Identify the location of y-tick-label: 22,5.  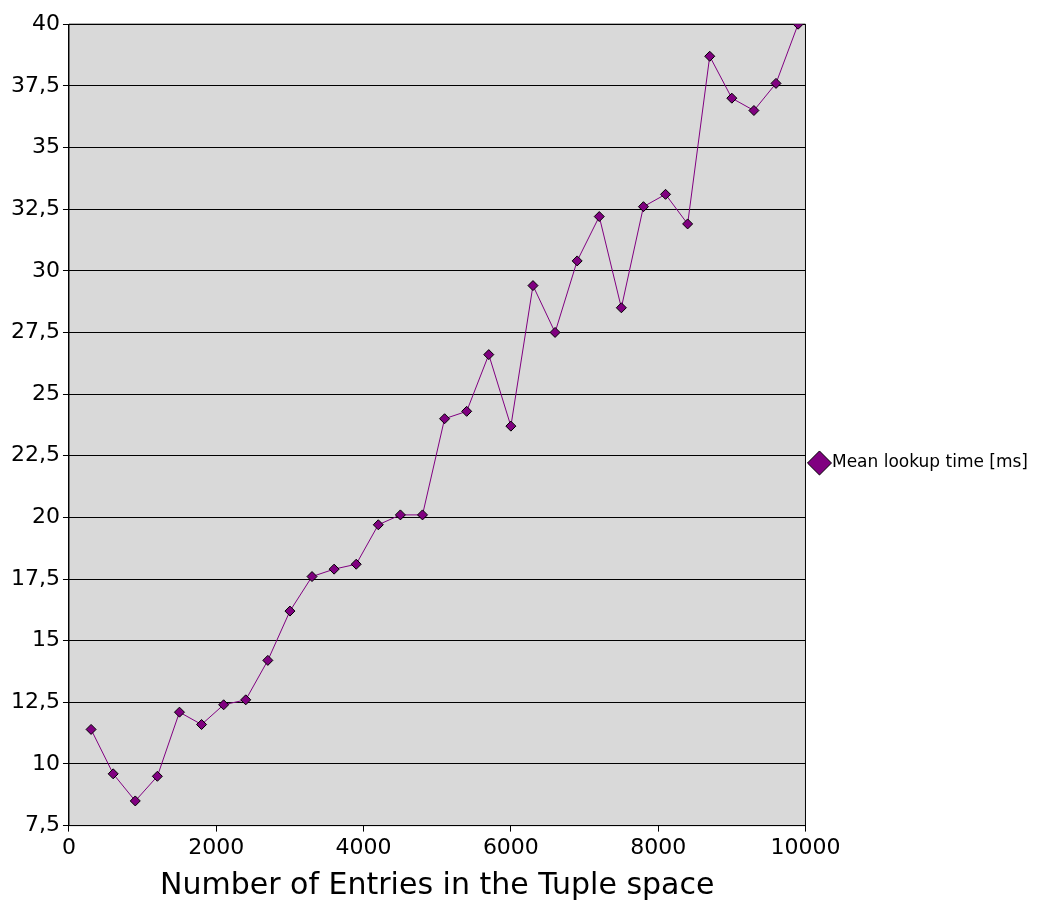
(35, 454).